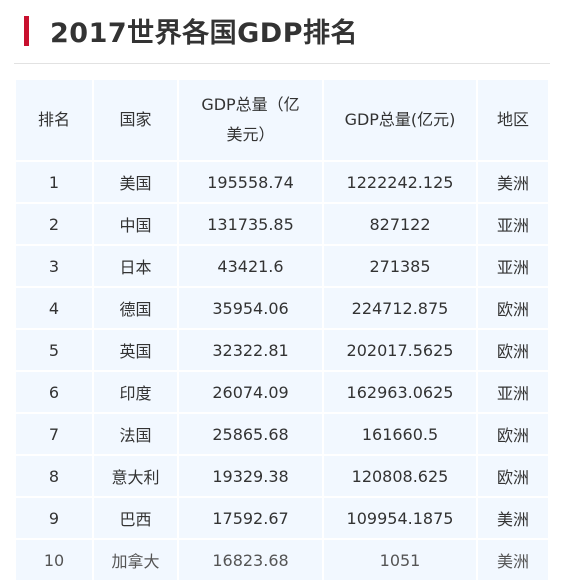 This screenshot has height=582, width=561. I want to click on cell-country: 美国, so click(135, 182).